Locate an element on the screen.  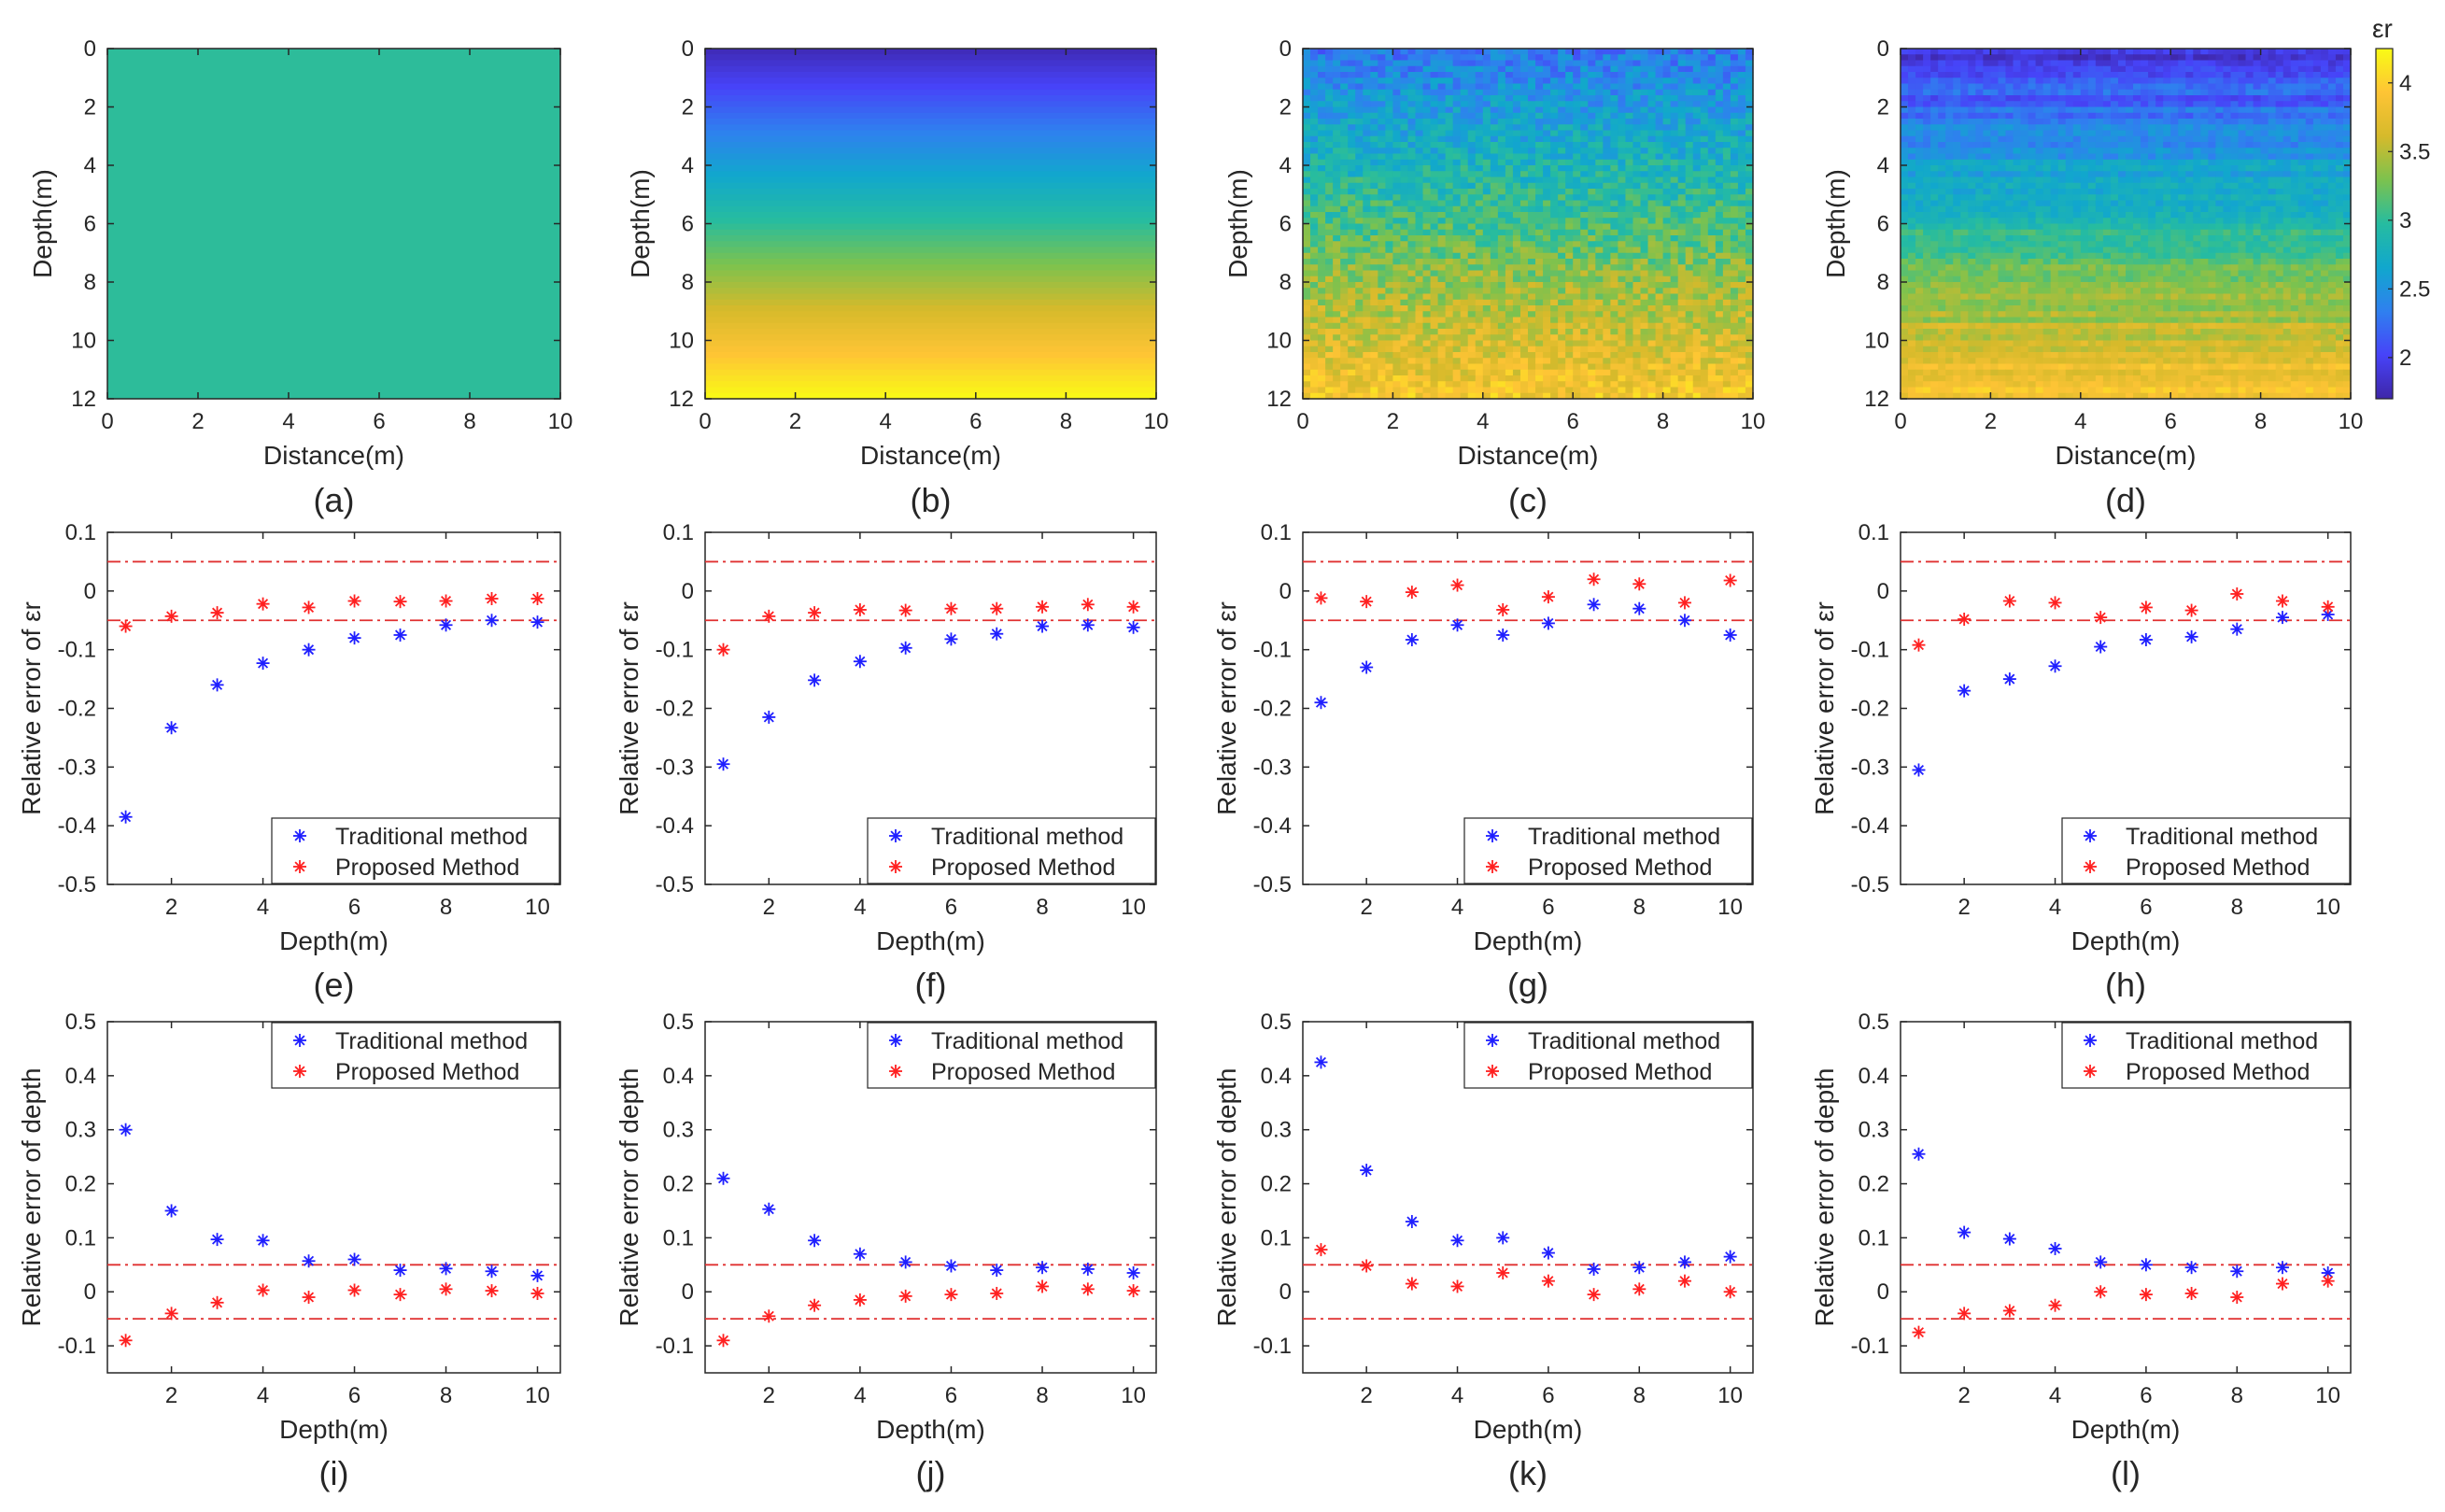
y-tick-label: 2 is located at coordinates (90, 107).